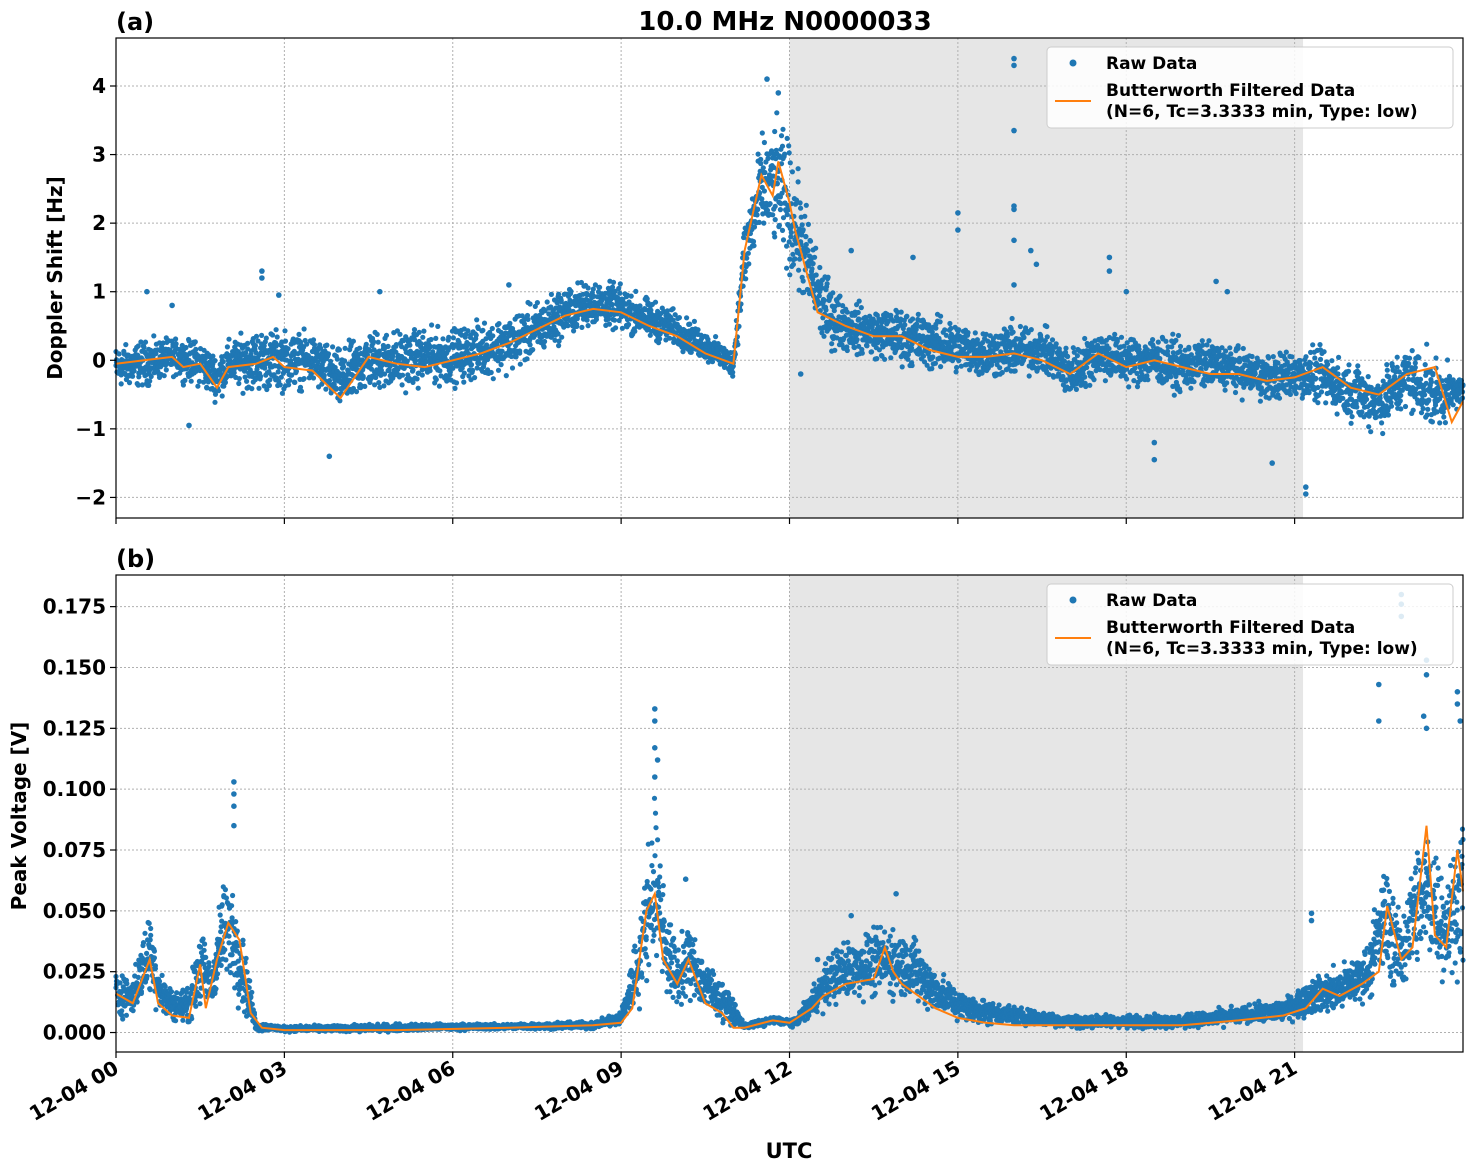 Image resolution: width=1472 pixels, height=1172 pixels. What do you see at coordinates (784, 22) in the screenshot?
I see `figure-title: 10.0 MHz N0000033` at bounding box center [784, 22].